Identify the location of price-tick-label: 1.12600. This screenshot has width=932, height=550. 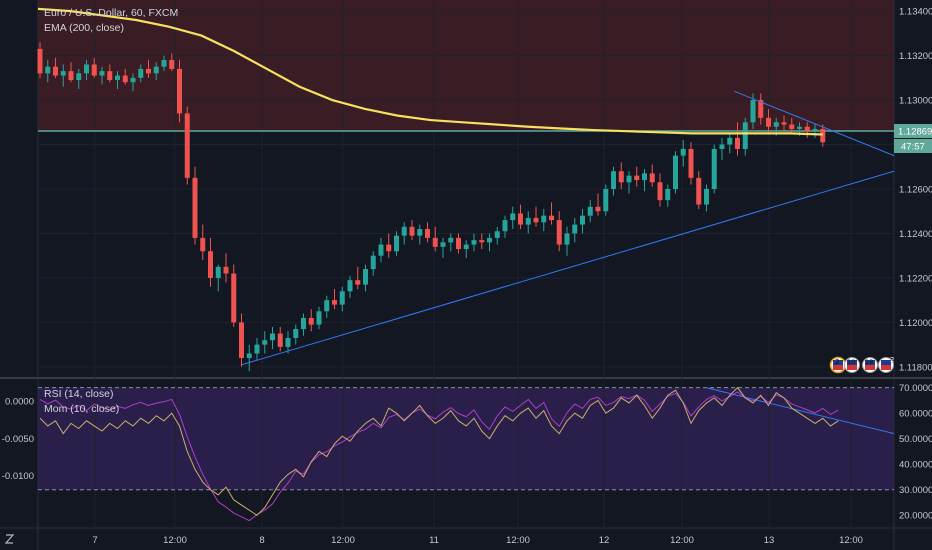
(915, 190).